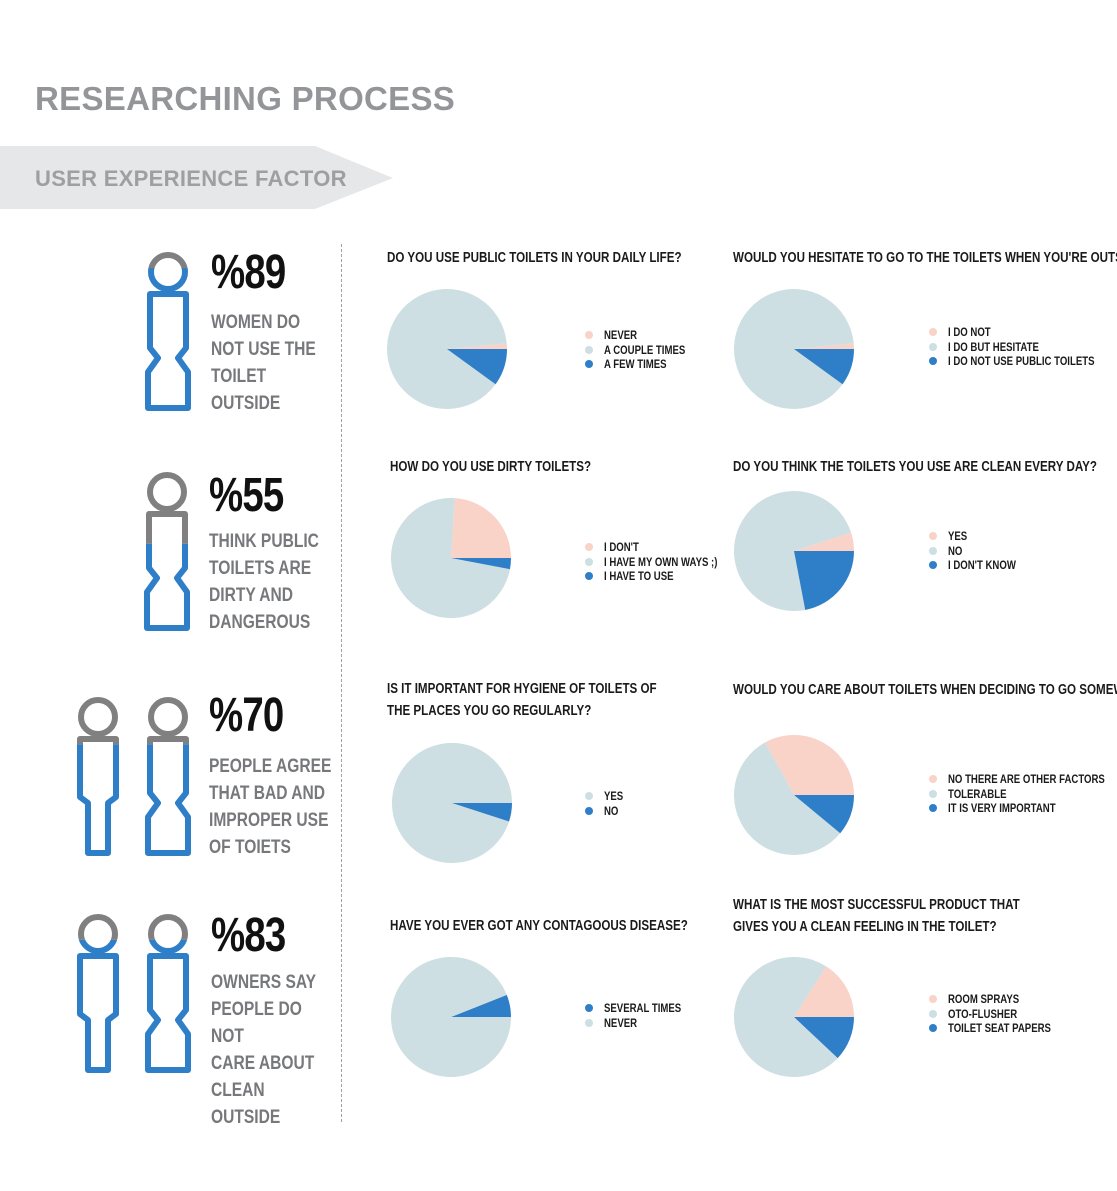  I want to click on chart-title: HOW DO YOU USE DIRTY TOILETS?, so click(490, 467).